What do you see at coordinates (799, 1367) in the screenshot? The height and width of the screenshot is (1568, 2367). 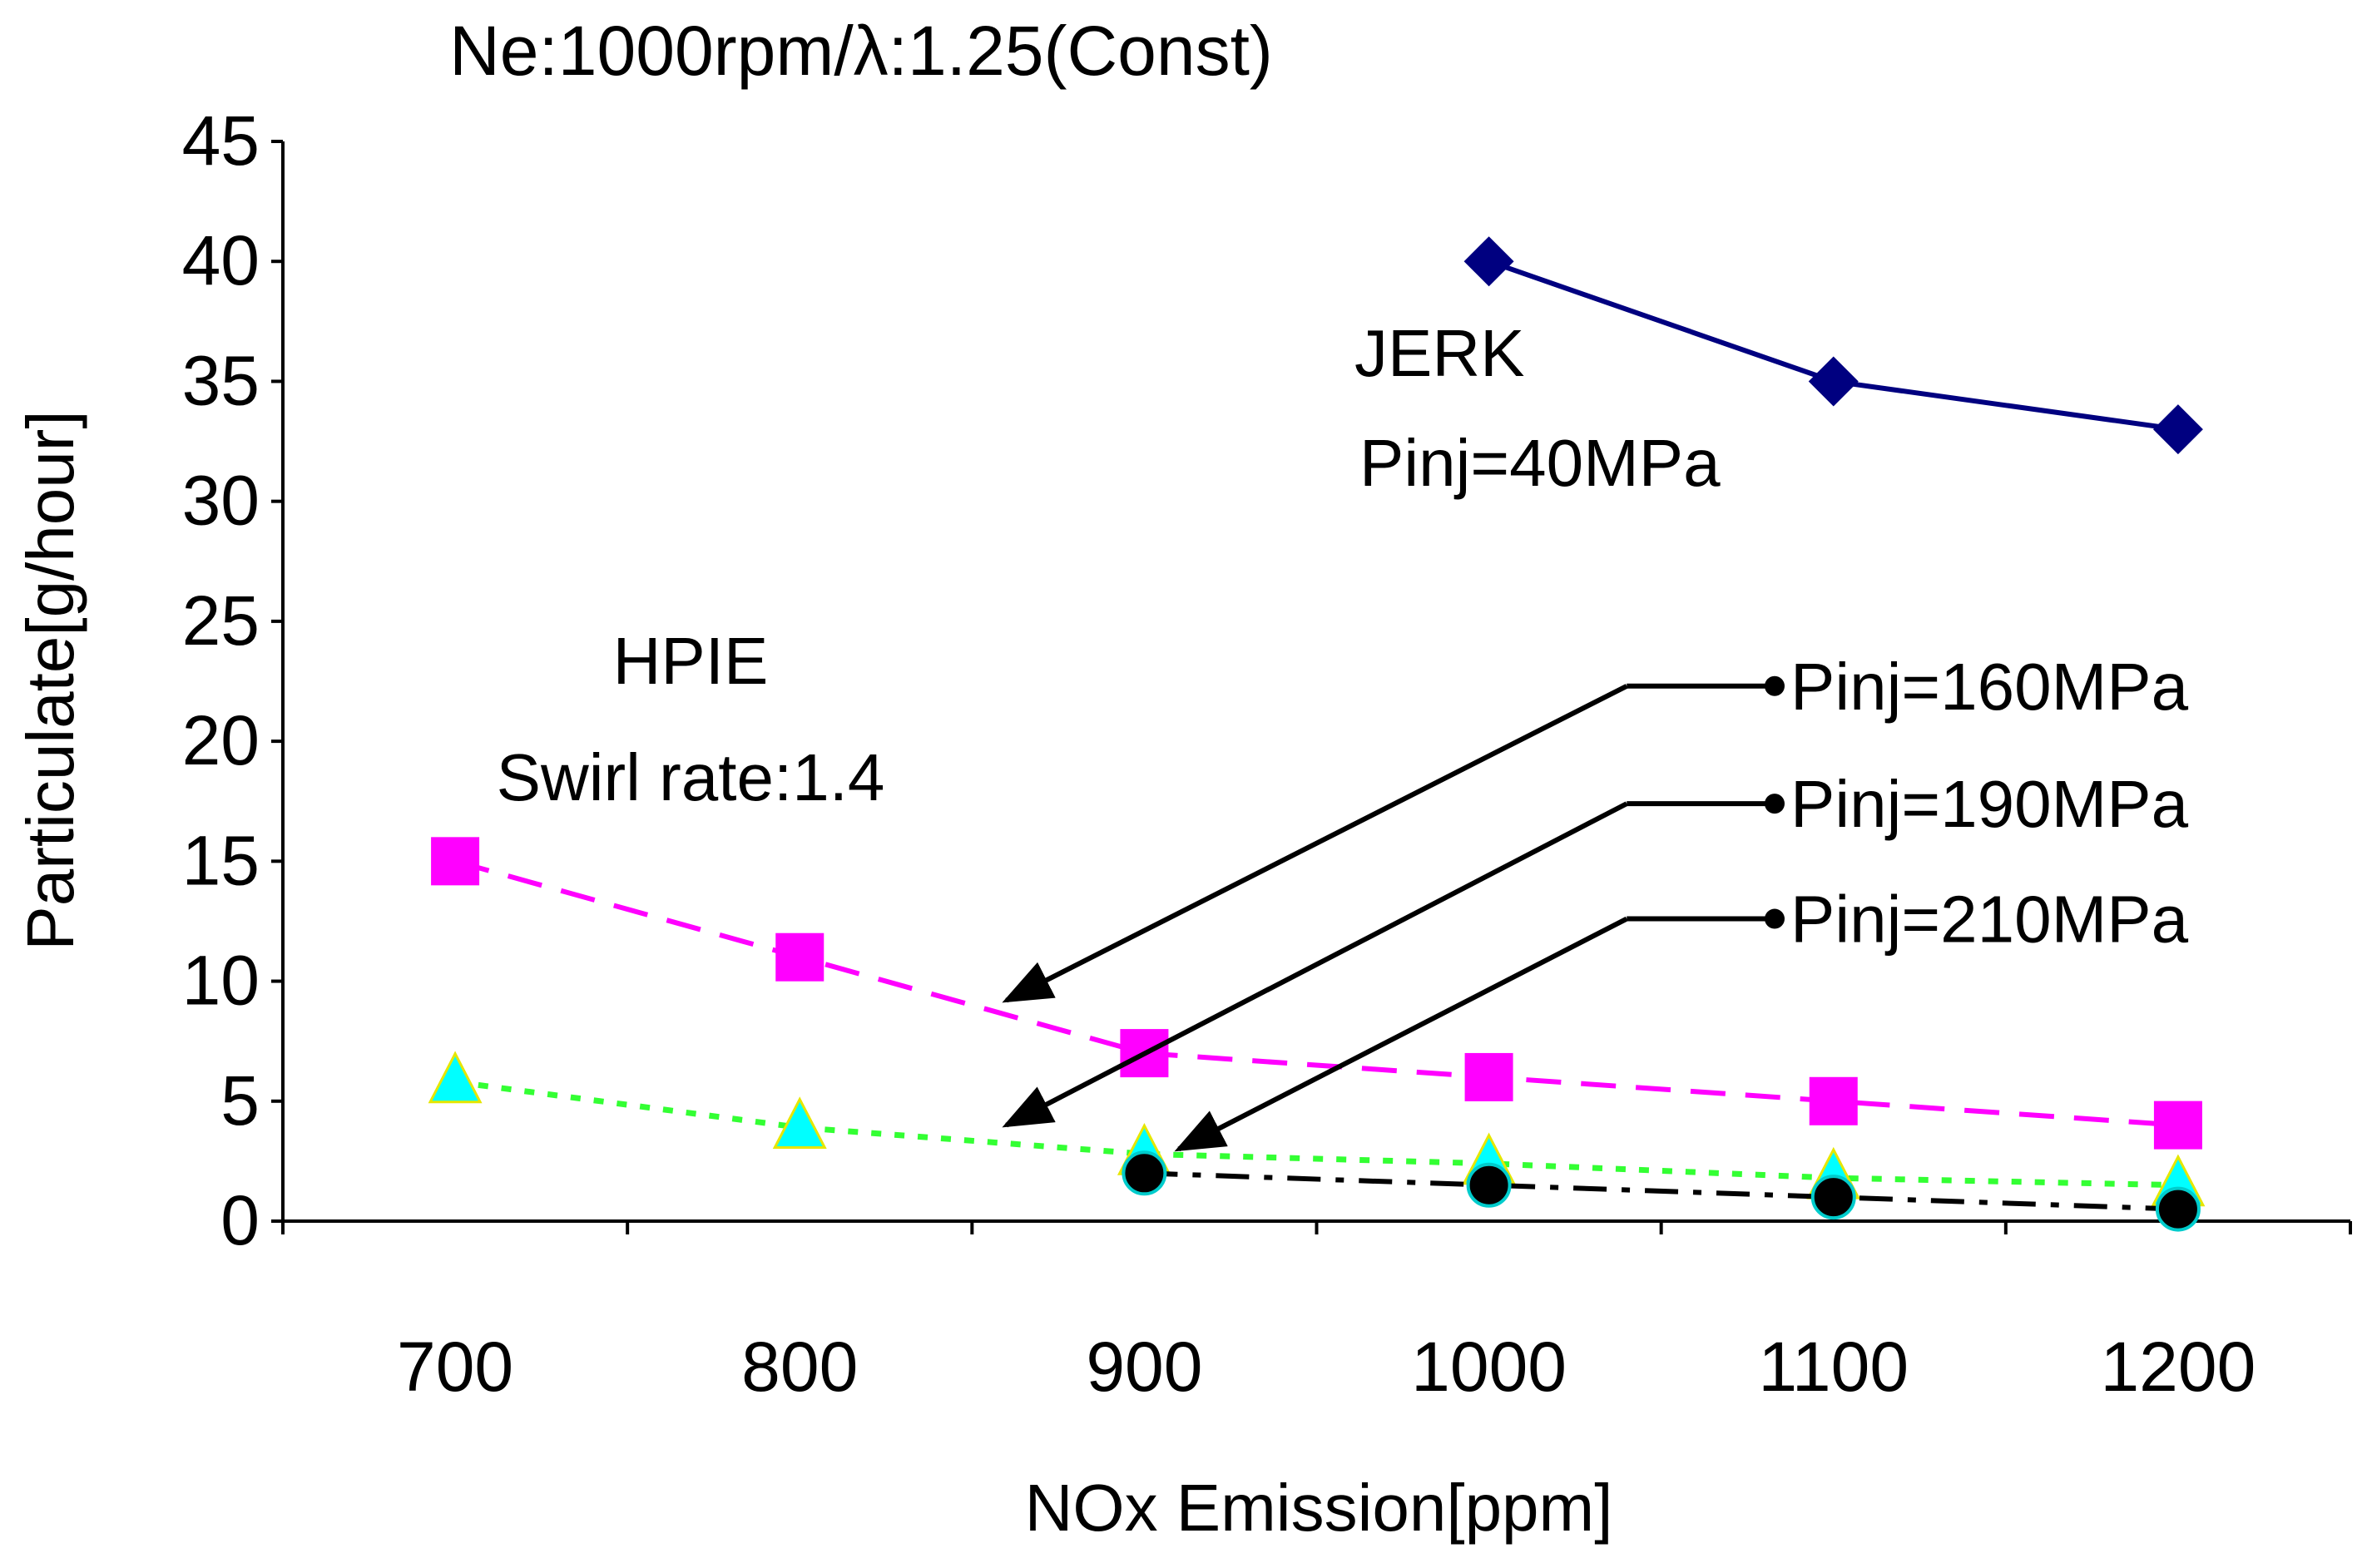 I see `x-tick-label: 800` at bounding box center [799, 1367].